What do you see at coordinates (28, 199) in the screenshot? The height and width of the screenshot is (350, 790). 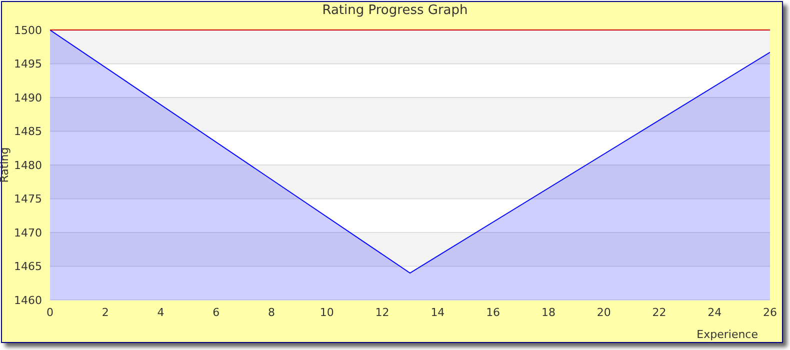 I see `y-tick-label: 1475` at bounding box center [28, 199].